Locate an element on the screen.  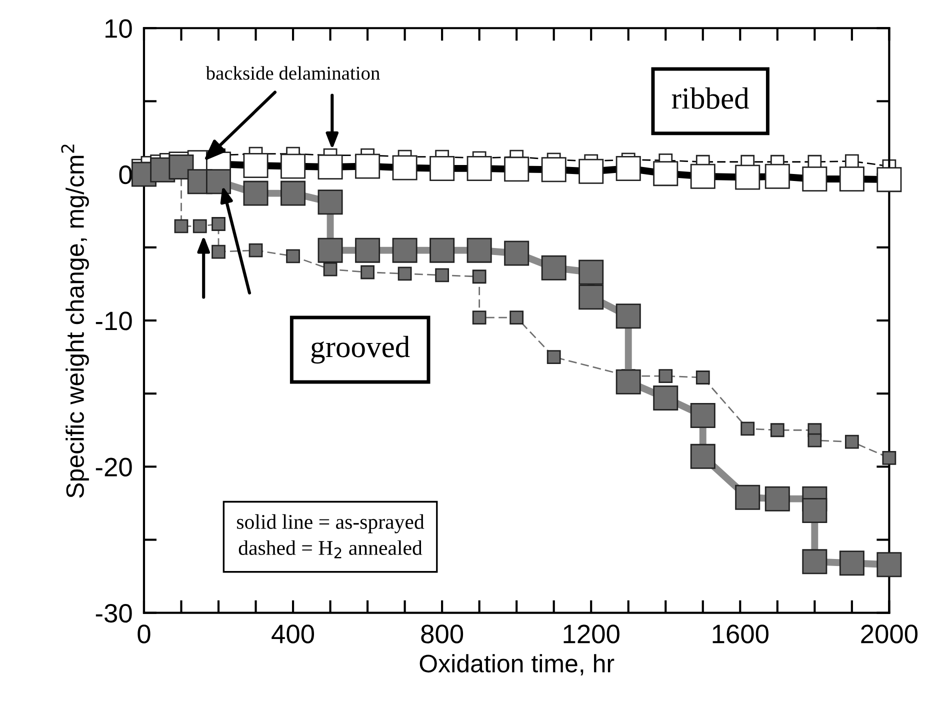
annotation: ribbed is located at coordinates (710, 98).